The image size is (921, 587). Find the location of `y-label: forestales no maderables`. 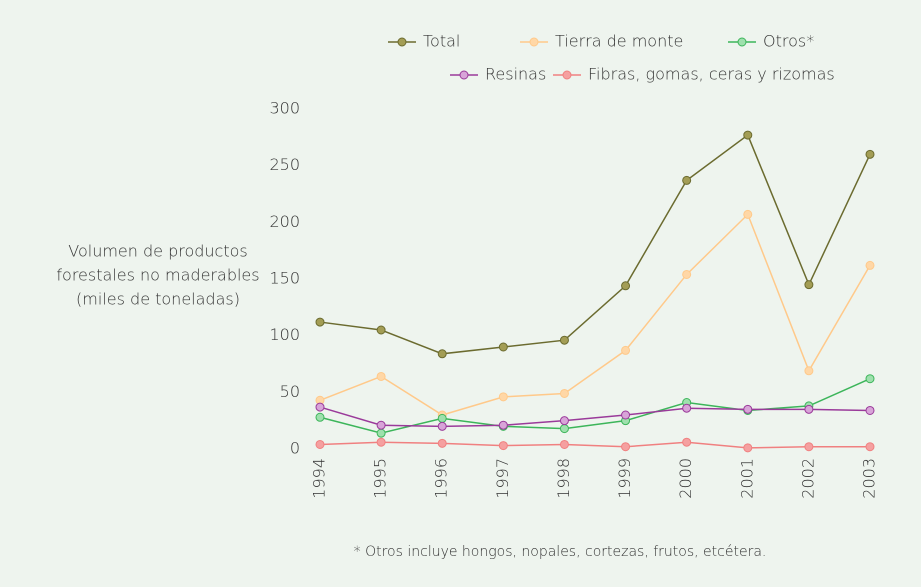

y-label: forestales no maderables is located at coordinates (157, 275).